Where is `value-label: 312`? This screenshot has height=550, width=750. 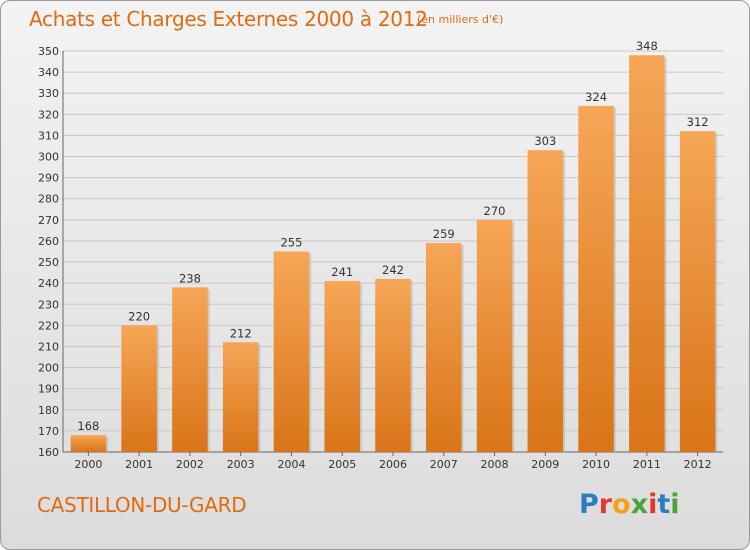 value-label: 312 is located at coordinates (698, 122).